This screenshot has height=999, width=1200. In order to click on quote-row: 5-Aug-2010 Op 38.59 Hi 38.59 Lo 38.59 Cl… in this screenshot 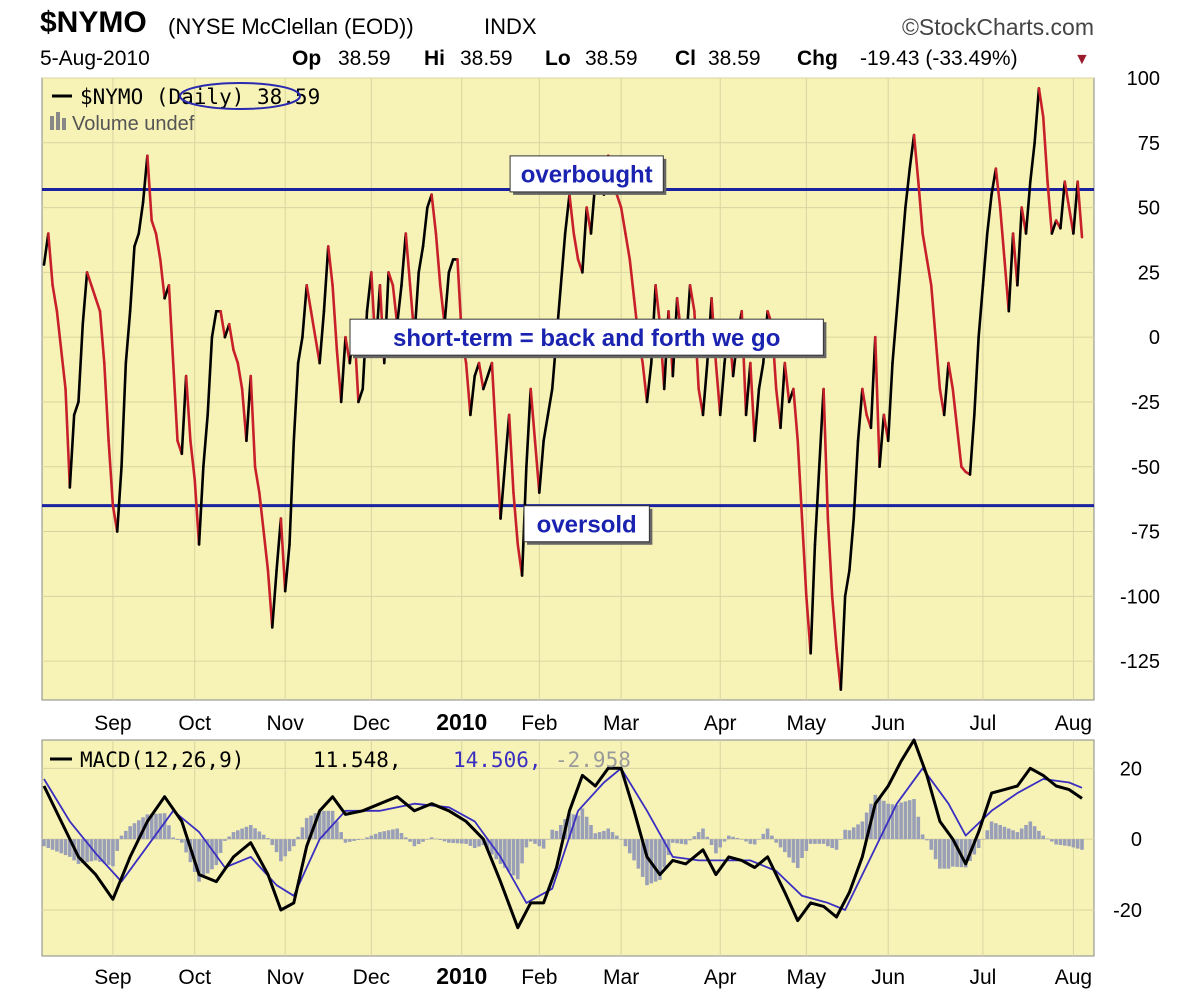, I will do `click(570, 61)`.